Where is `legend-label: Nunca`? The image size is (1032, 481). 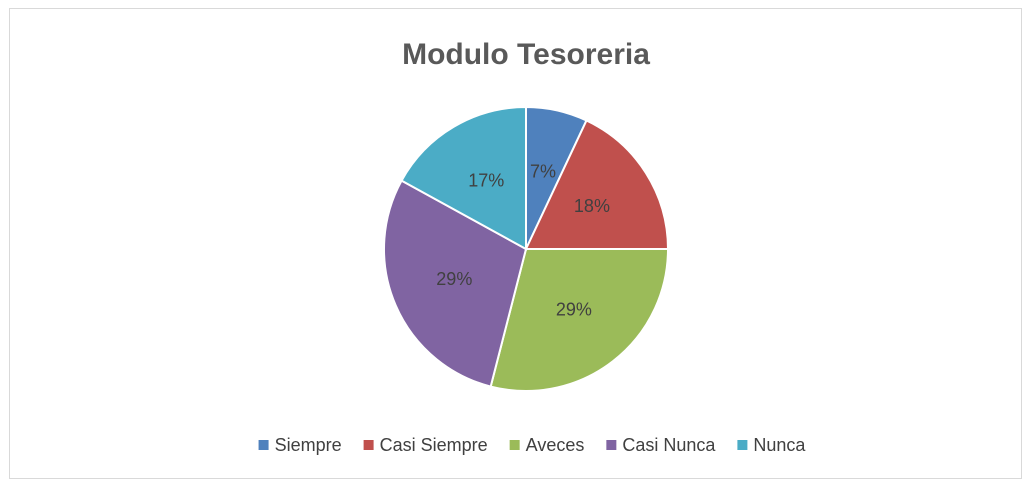 legend-label: Nunca is located at coordinates (779, 445).